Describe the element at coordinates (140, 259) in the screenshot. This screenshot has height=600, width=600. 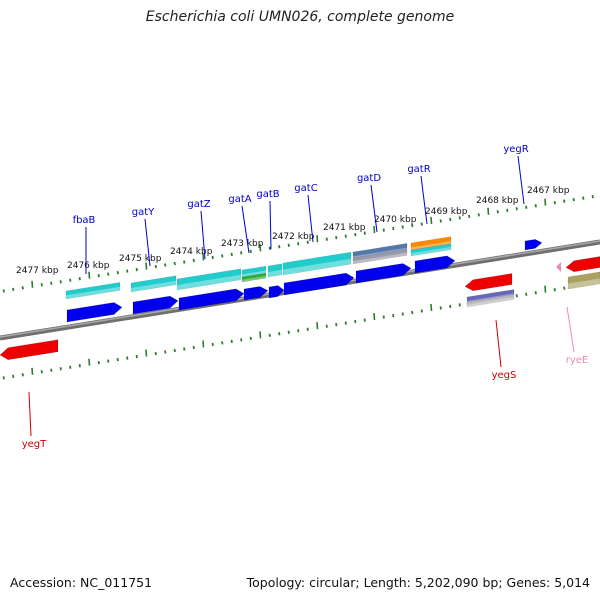
I see `kbp-tick-label: 2475 kbp` at that location.